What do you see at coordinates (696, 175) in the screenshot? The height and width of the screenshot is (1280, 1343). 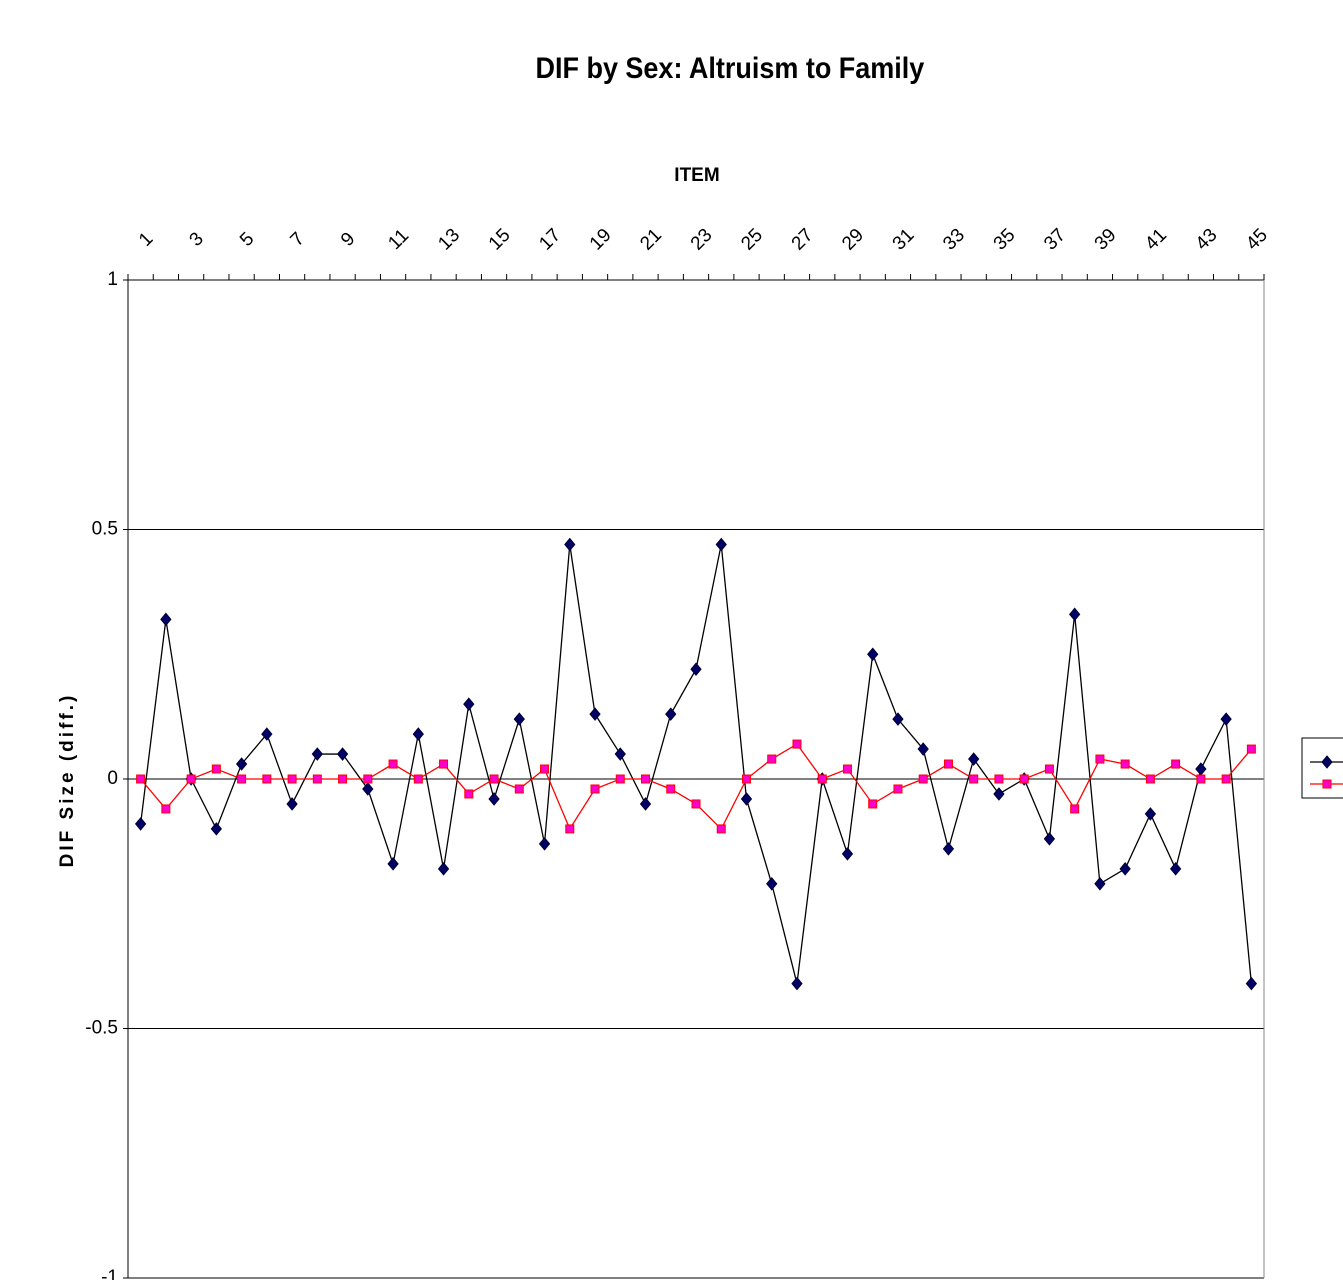 I see `x-axis-label: ITEM` at bounding box center [696, 175].